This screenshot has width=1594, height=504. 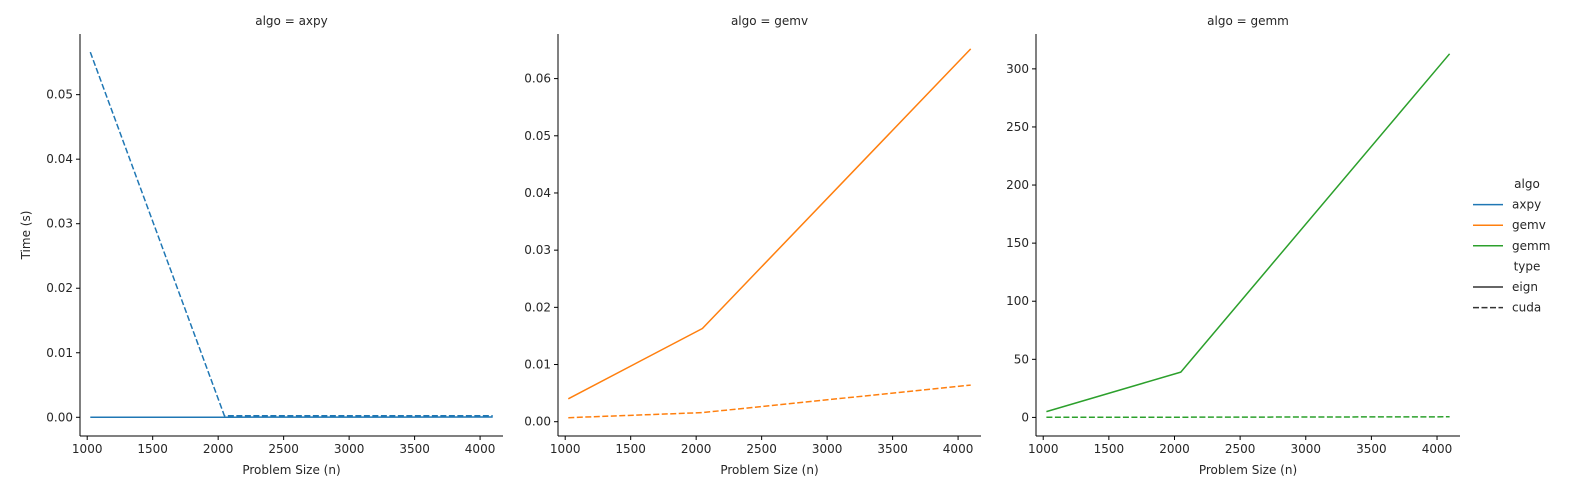 What do you see at coordinates (1025, 417) in the screenshot?
I see `y-tick-label: 0` at bounding box center [1025, 417].